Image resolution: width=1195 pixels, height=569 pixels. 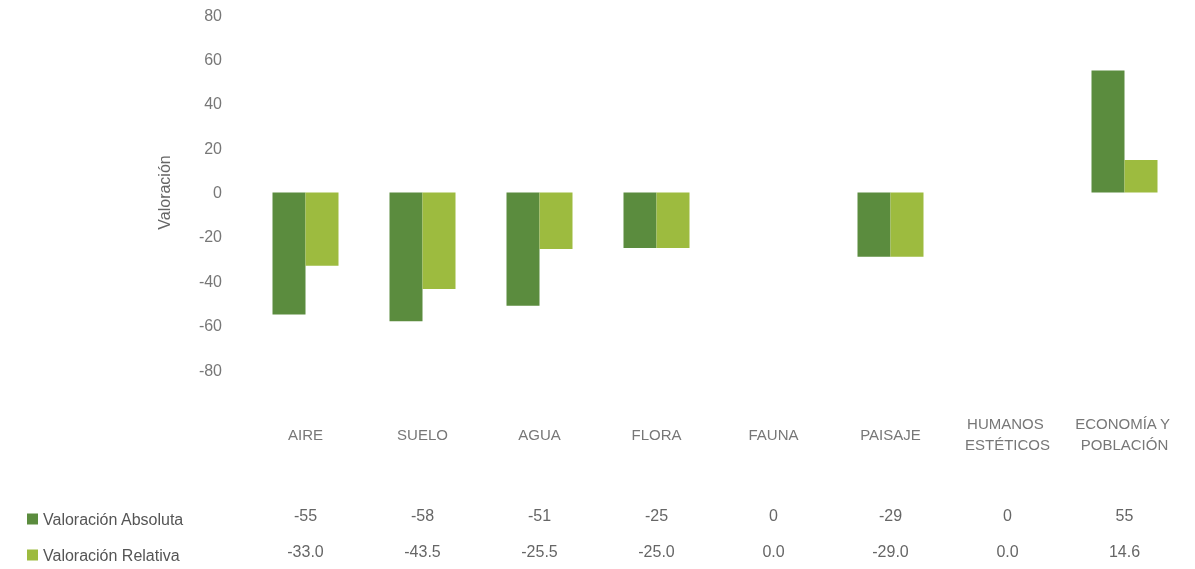 I want to click on data-label: -51, so click(x=539, y=515).